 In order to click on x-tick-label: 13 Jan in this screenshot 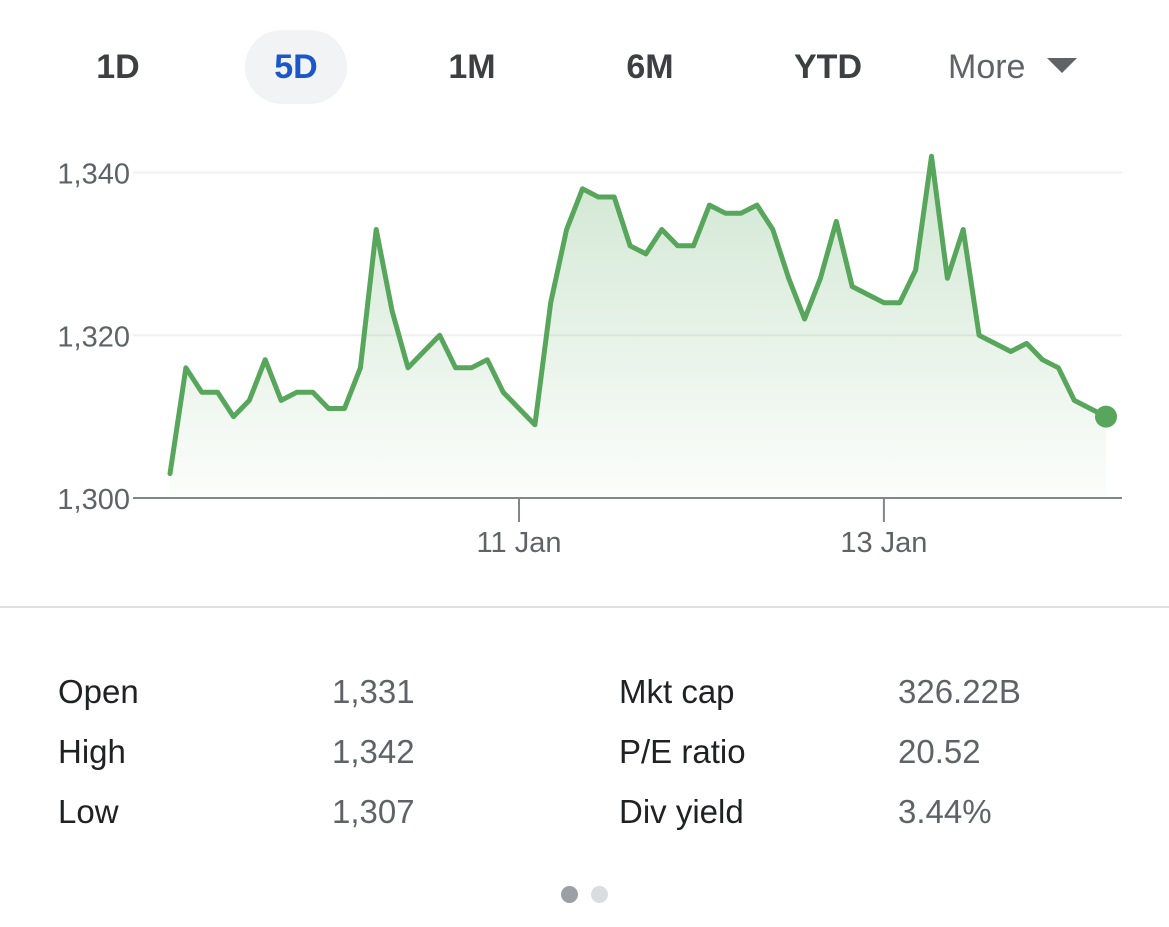, I will do `click(883, 543)`.